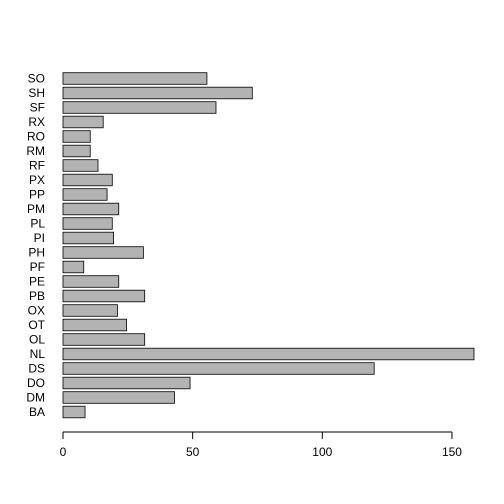  I want to click on category-label-rm: RM, so click(35, 151).